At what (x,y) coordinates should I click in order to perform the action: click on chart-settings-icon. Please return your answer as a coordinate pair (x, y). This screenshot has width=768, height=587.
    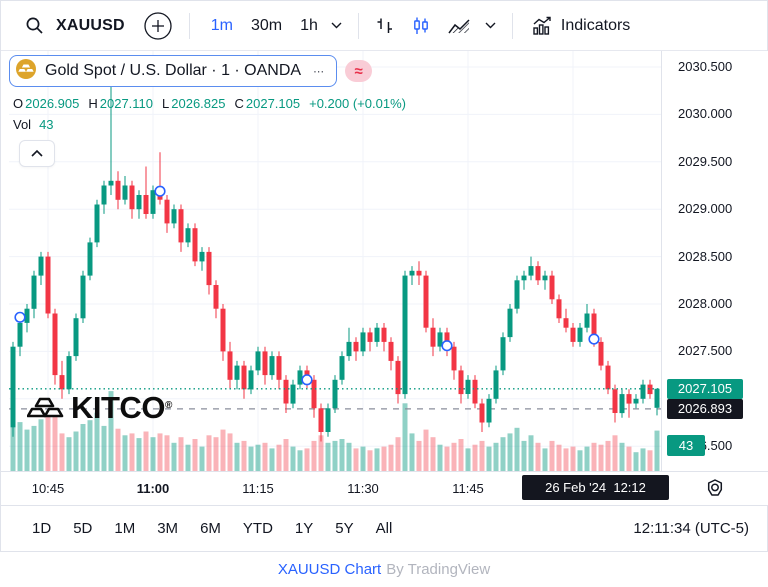
    Looking at the image, I should click on (715, 491).